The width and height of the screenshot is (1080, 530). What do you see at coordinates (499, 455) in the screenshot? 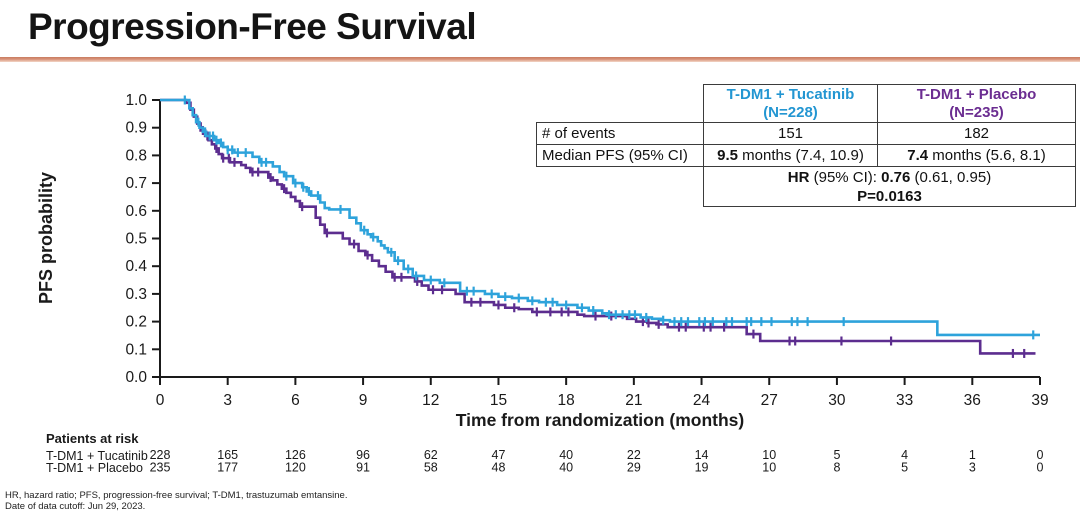
I see `risk-count: 47` at bounding box center [499, 455].